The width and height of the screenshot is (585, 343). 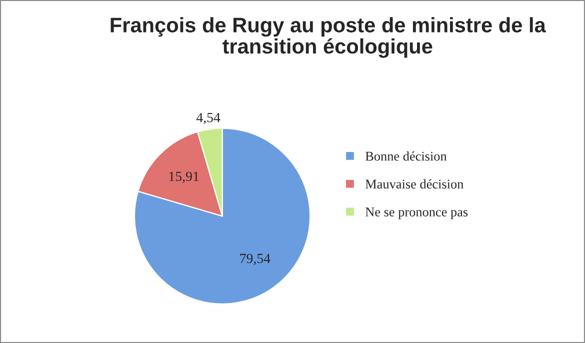 I want to click on legend-label: Bonne décision, so click(x=406, y=156).